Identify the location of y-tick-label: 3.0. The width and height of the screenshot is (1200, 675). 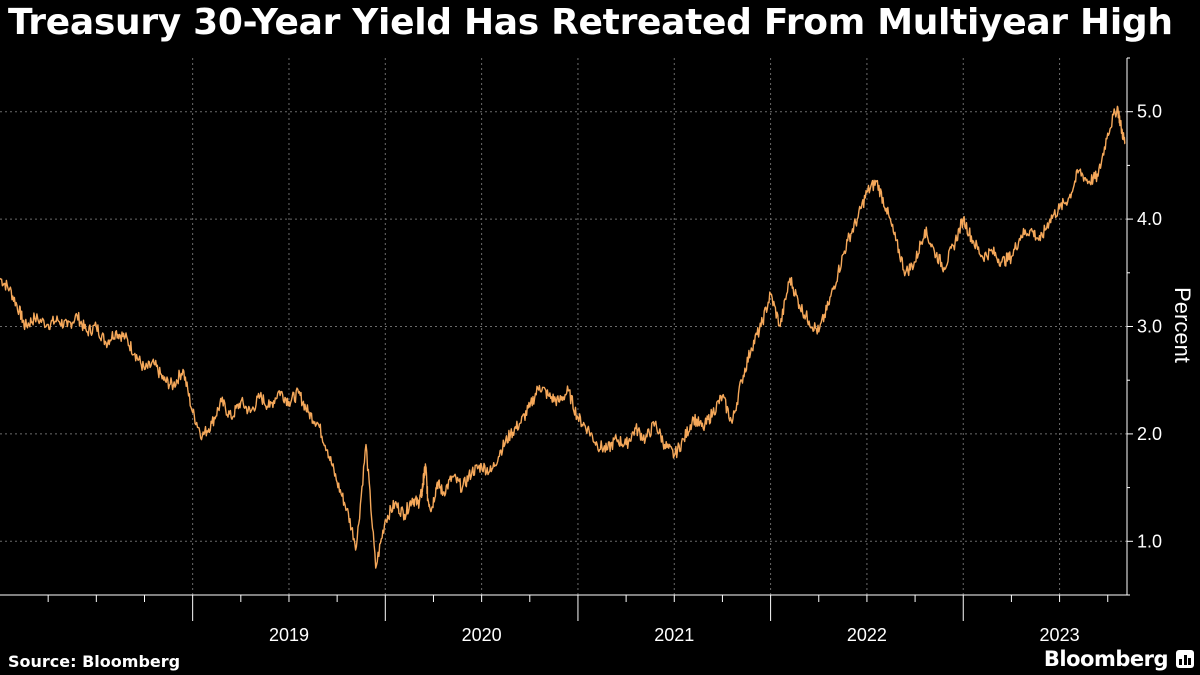
(1149, 327).